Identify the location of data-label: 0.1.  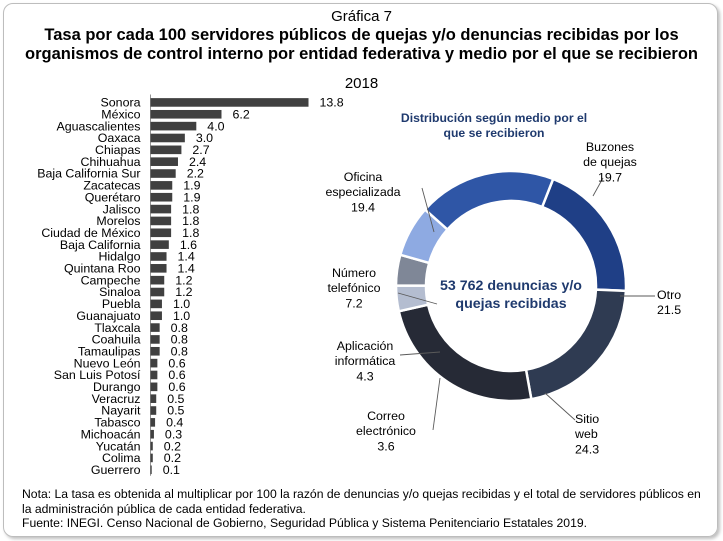
(171, 470).